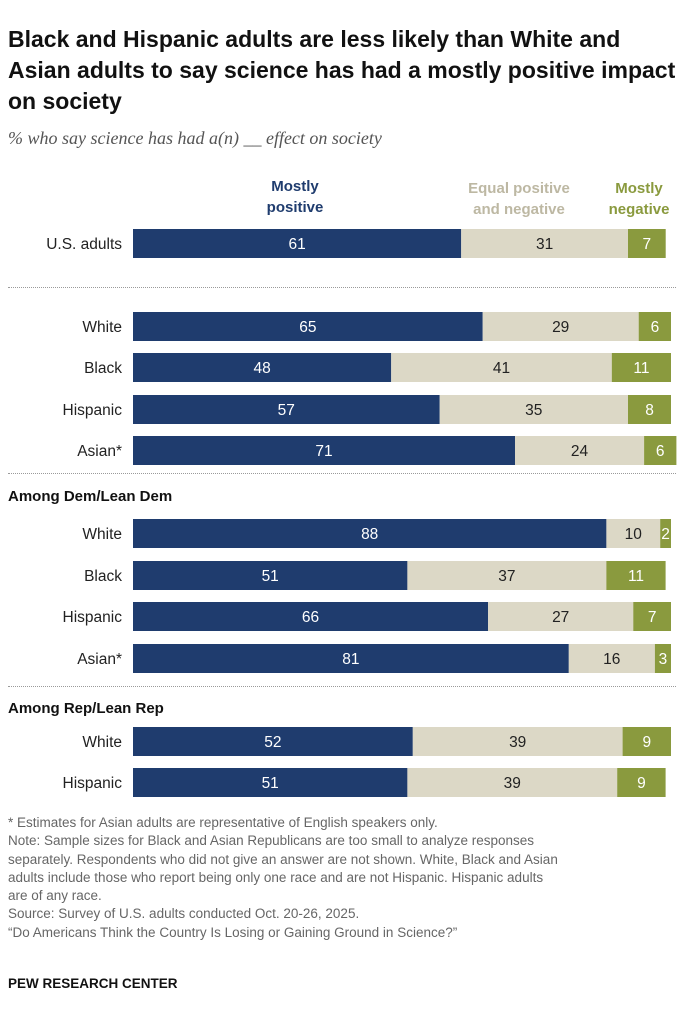 Image resolution: width=684 pixels, height=1024 pixels. I want to click on bar-row: U.S. adults 61 31 7, so click(356, 243).